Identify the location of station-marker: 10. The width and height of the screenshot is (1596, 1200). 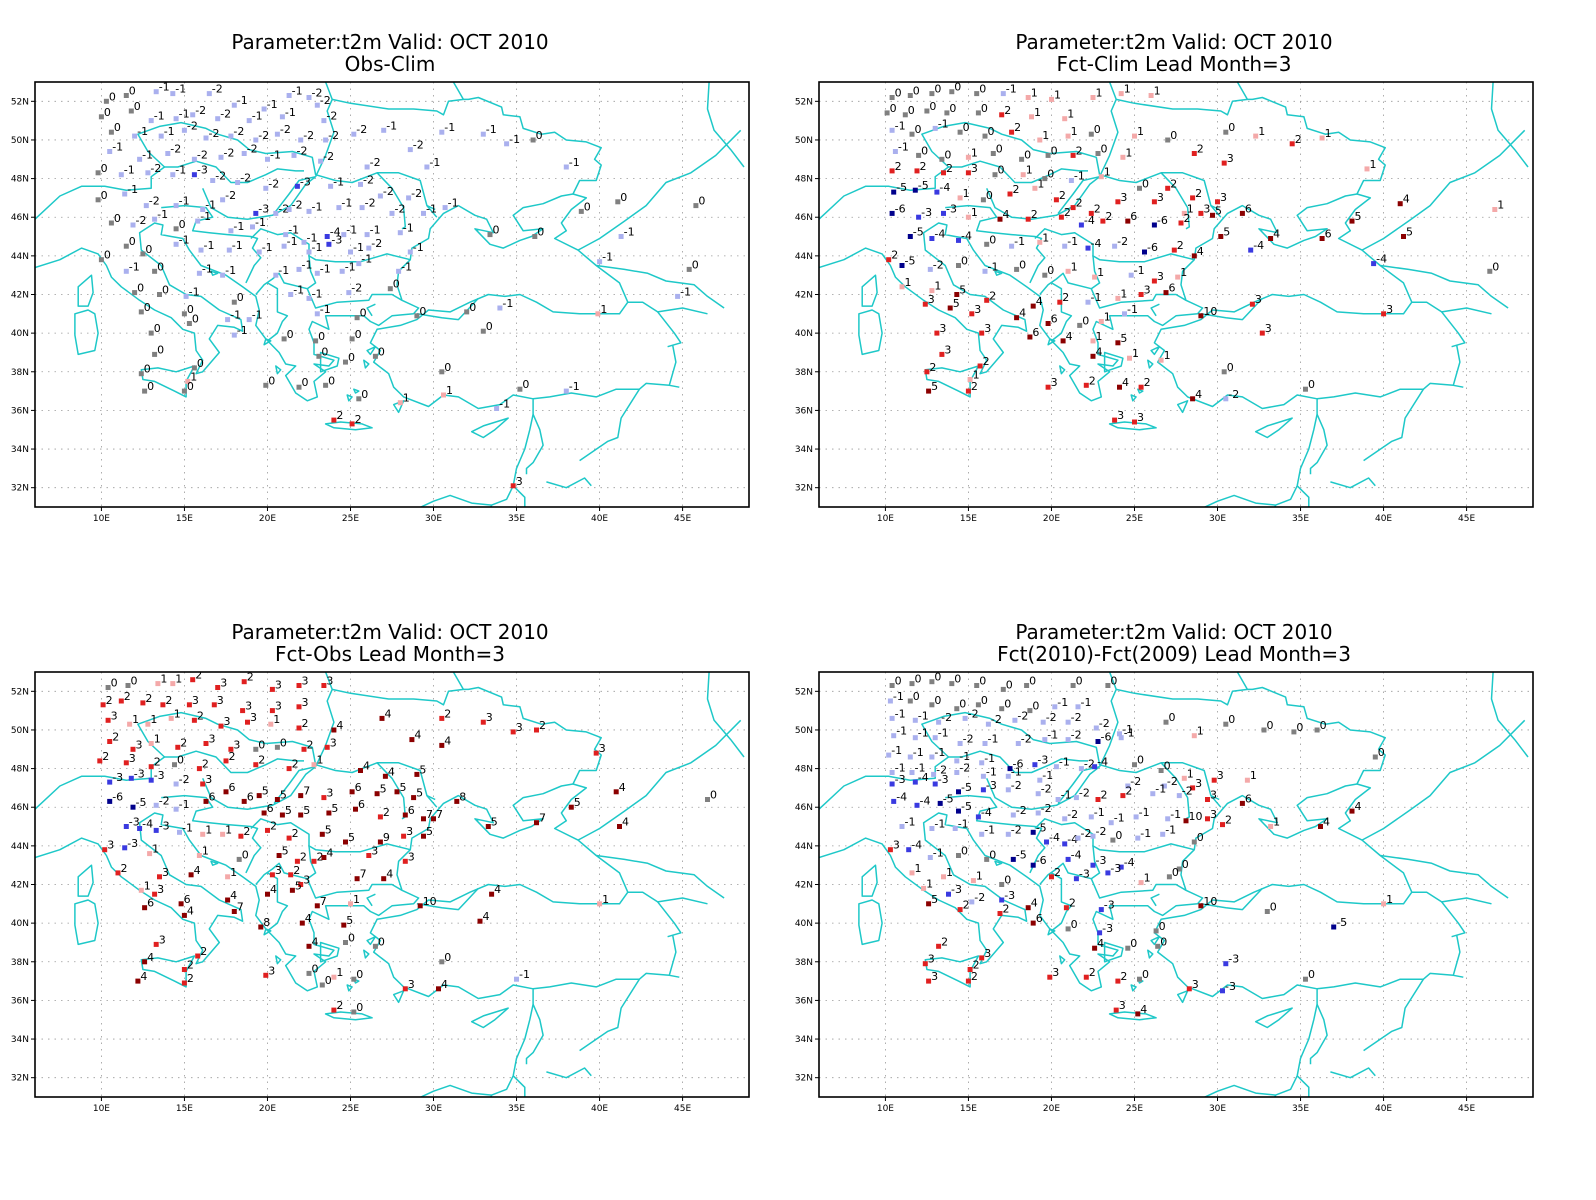
(427, 902).